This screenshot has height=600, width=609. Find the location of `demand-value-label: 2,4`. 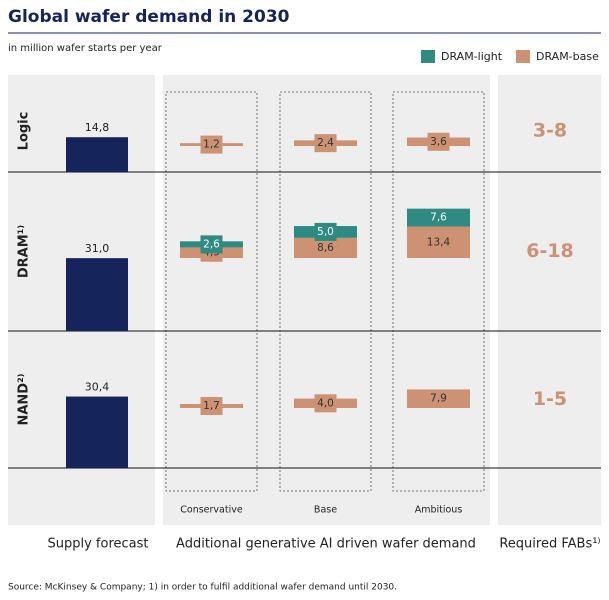

demand-value-label: 2,4 is located at coordinates (325, 143).